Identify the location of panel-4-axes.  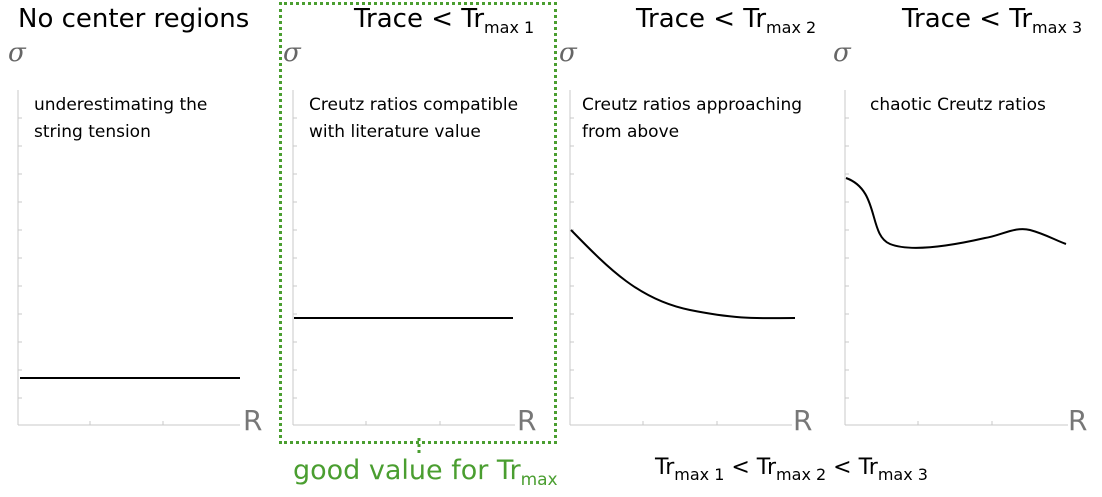
(956, 258).